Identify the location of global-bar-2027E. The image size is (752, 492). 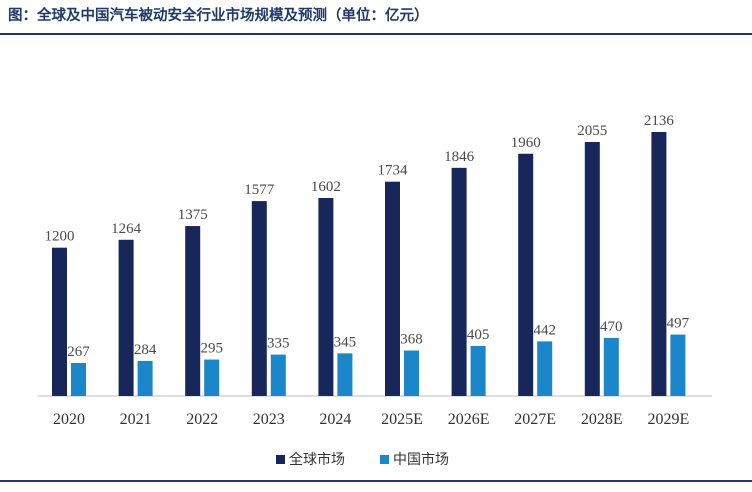
(526, 274).